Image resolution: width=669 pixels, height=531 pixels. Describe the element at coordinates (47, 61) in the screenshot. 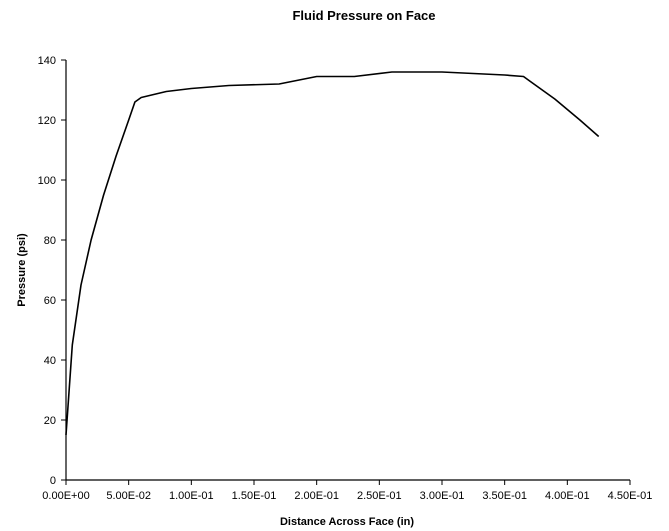

I see `y-tick-label: 140` at that location.